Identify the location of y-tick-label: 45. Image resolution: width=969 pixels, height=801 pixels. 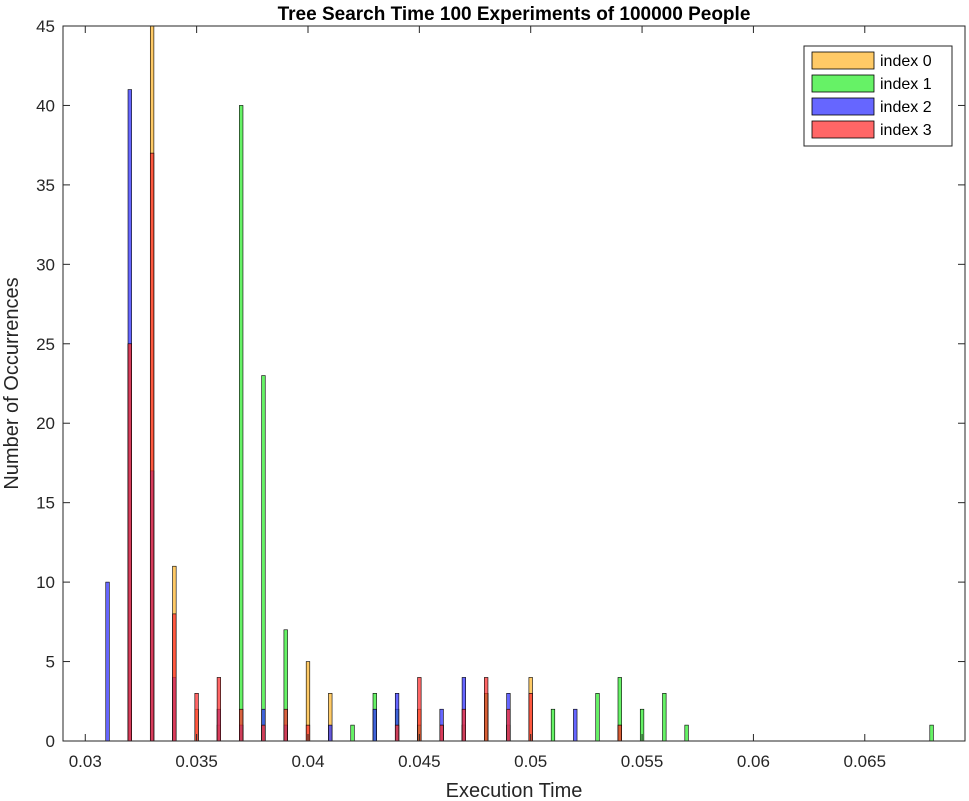
(45, 26).